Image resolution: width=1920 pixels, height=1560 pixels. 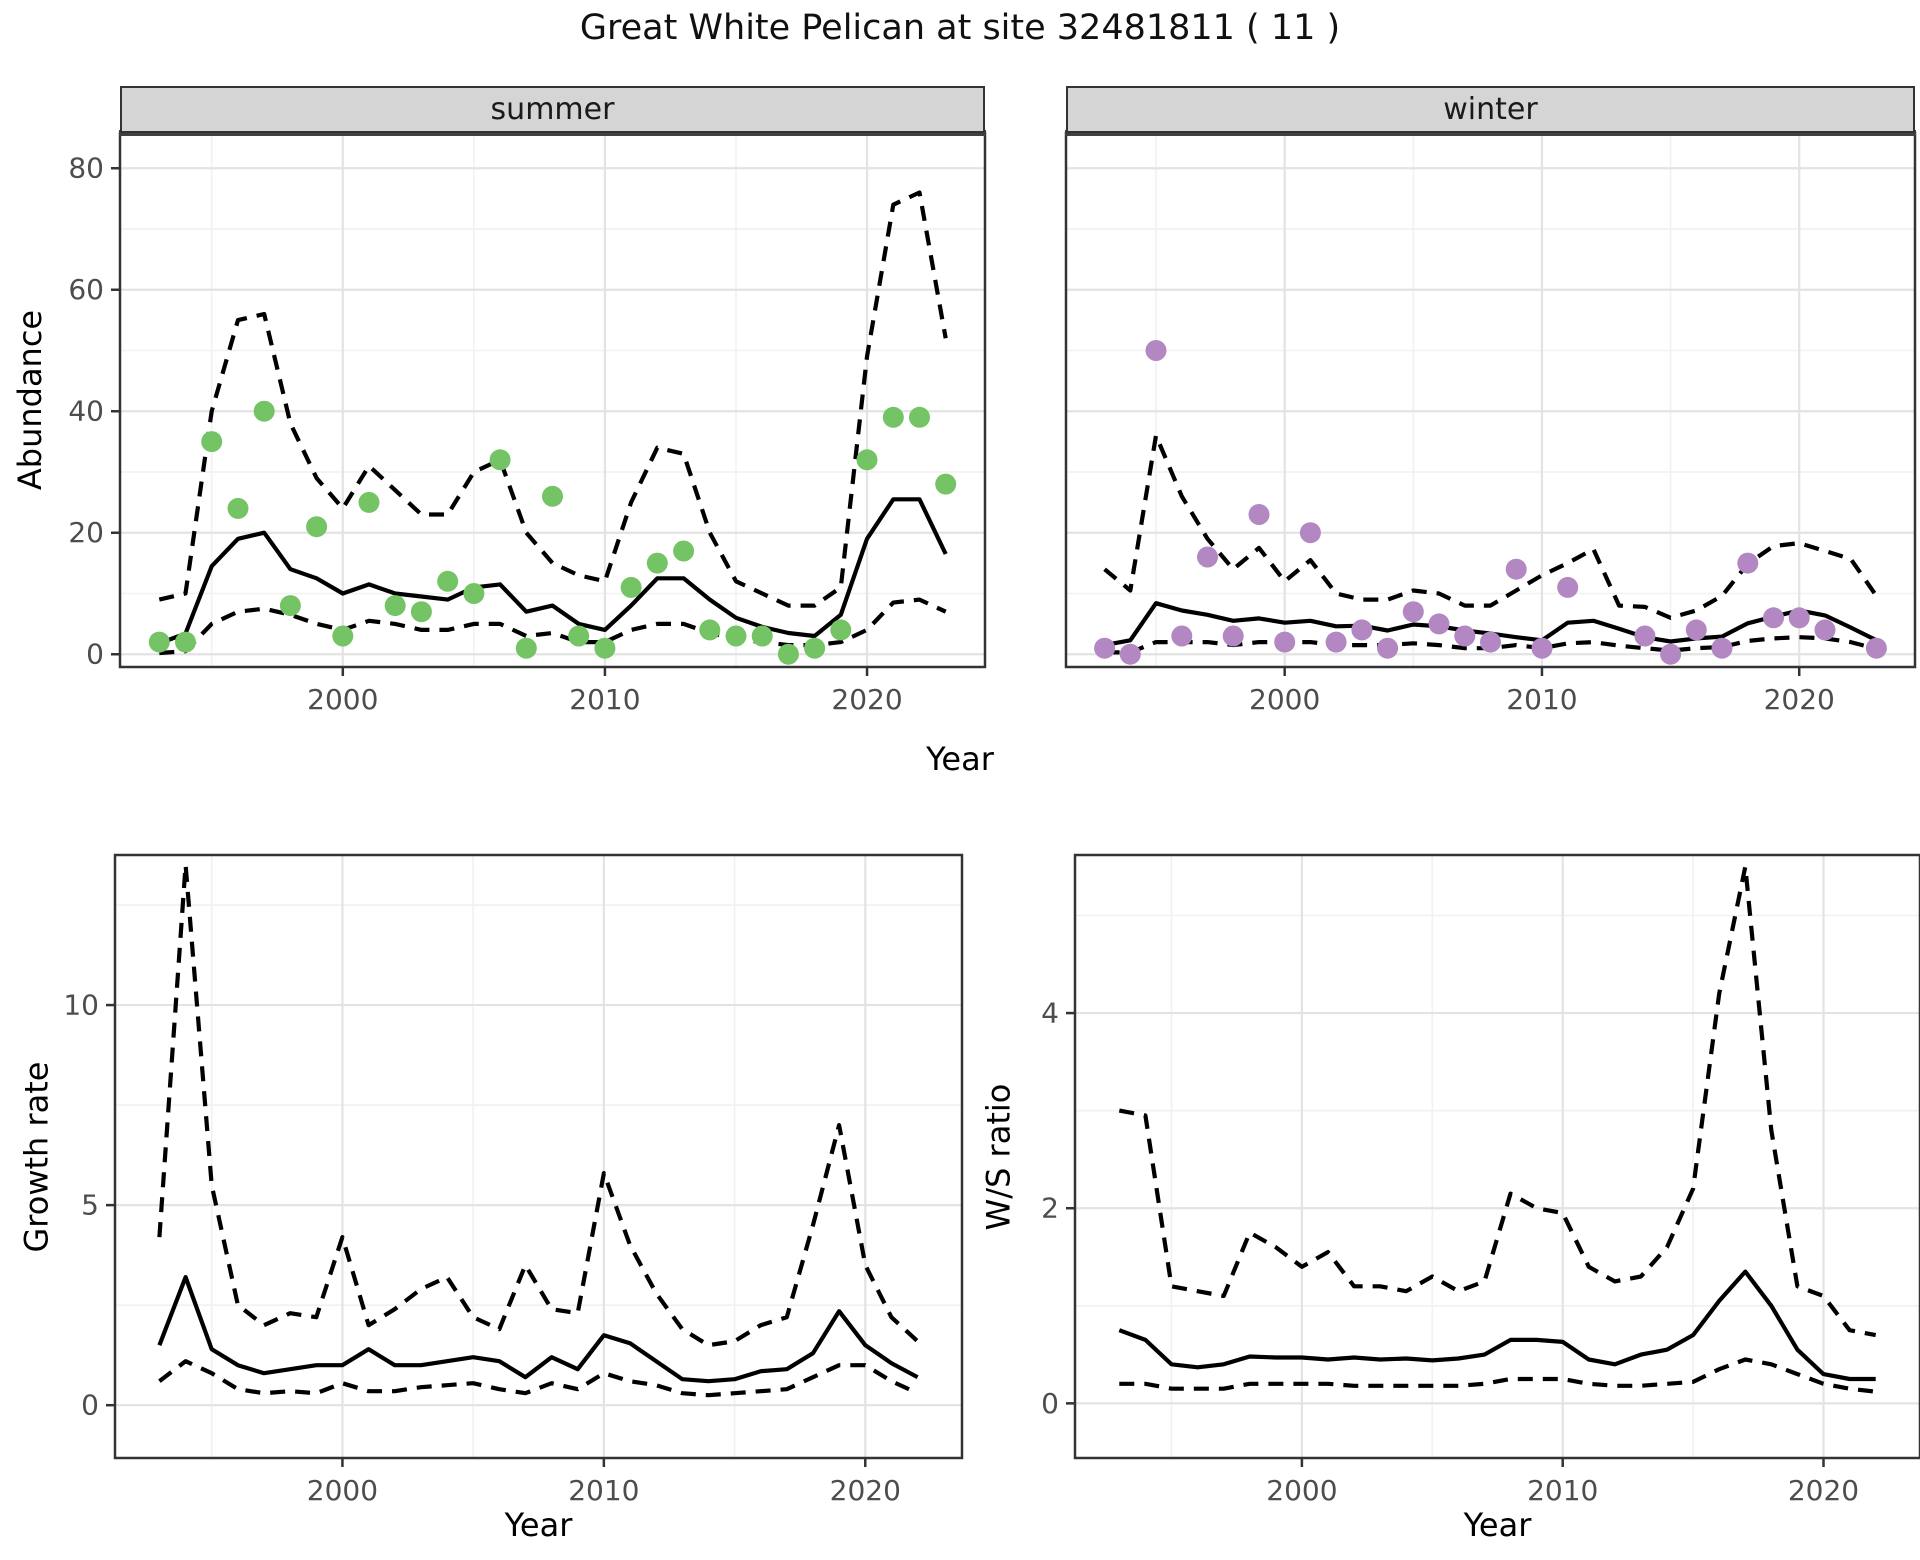 I want to click on x-axis-title-year-ws: Year, so click(x=1497, y=1525).